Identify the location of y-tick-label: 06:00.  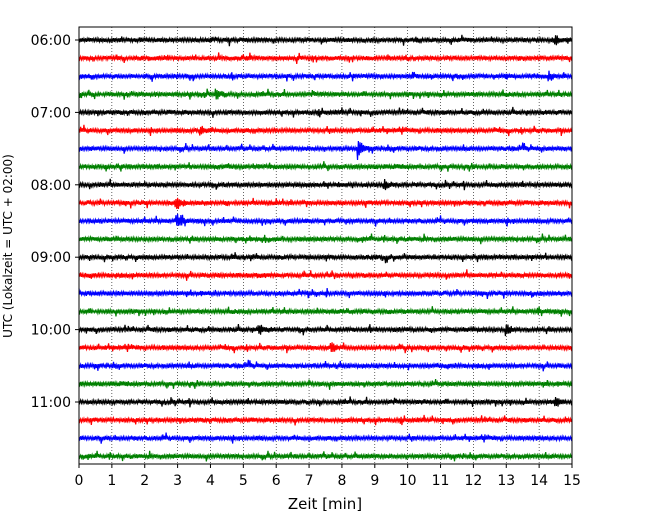
(51, 41).